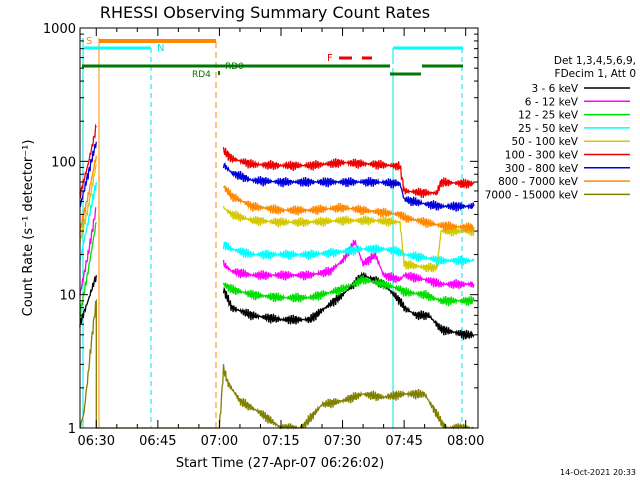 The image size is (640, 480). I want to click on series-line-25-50keV-kev, so click(277, 223).